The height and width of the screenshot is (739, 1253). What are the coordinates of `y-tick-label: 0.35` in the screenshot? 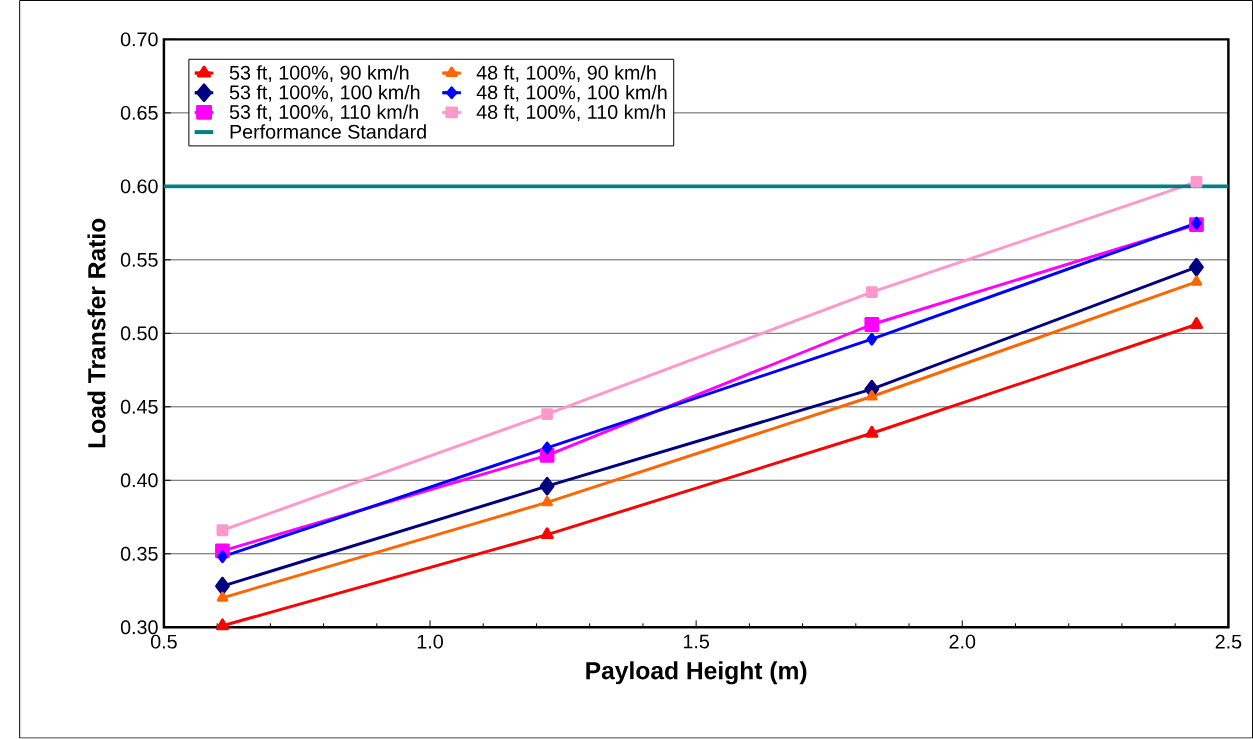 It's located at (139, 554).